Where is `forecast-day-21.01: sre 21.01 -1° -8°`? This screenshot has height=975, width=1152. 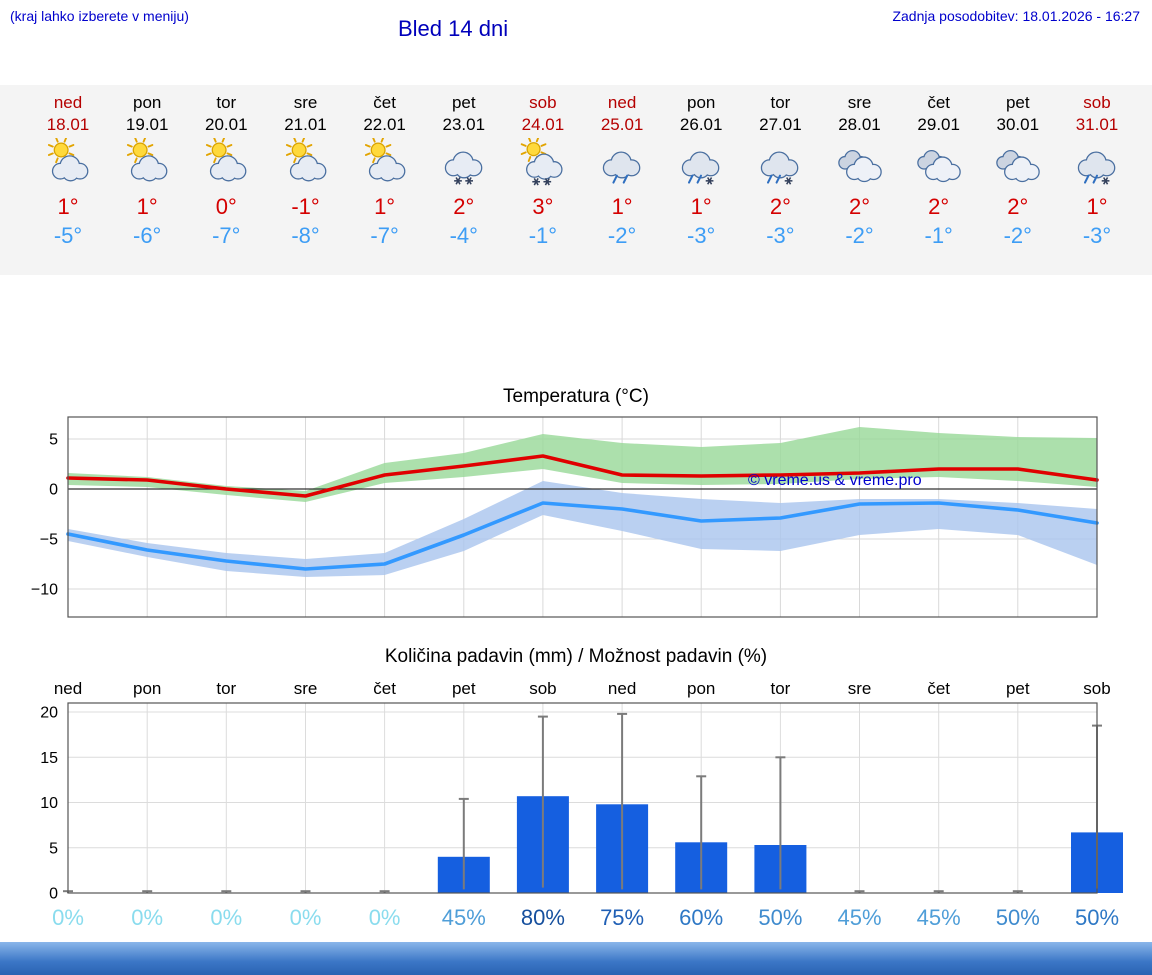
forecast-day-21.01: sre 21.01 -1° -8° is located at coordinates (306, 167).